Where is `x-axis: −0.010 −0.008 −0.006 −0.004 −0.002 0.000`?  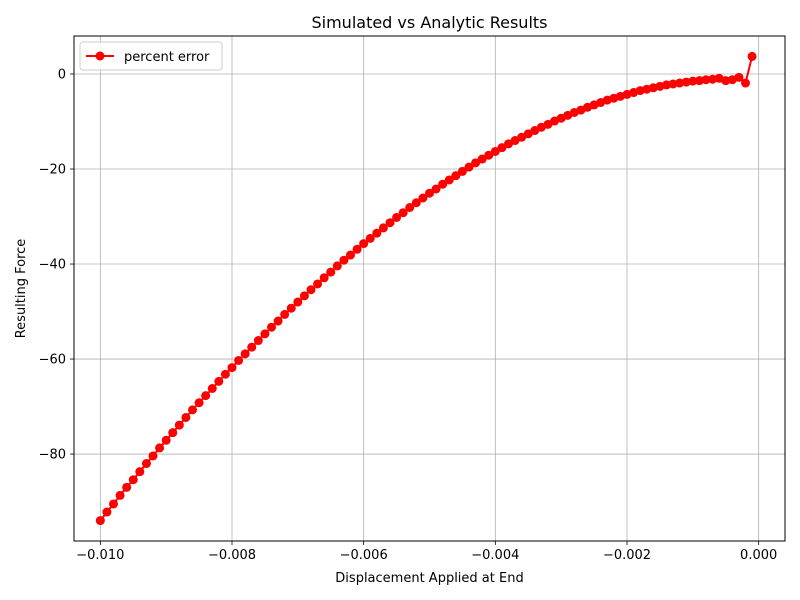 x-axis: −0.010 −0.008 −0.006 −0.004 −0.002 0.000 is located at coordinates (426, 552).